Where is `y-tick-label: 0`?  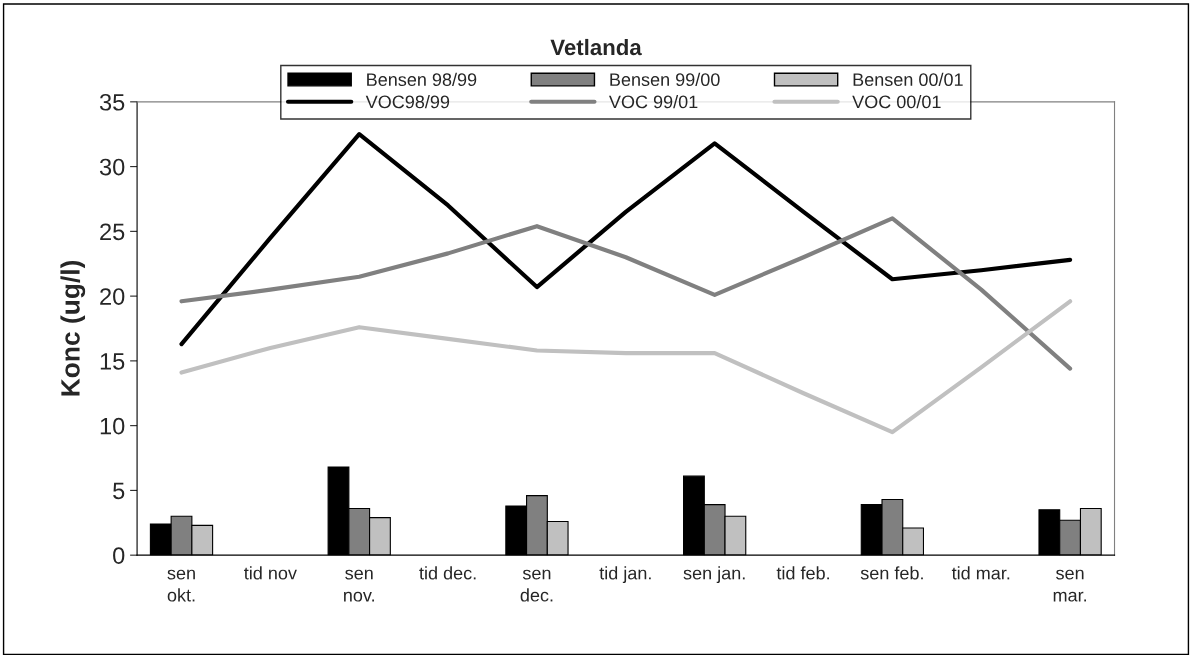 y-tick-label: 0 is located at coordinates (119, 555).